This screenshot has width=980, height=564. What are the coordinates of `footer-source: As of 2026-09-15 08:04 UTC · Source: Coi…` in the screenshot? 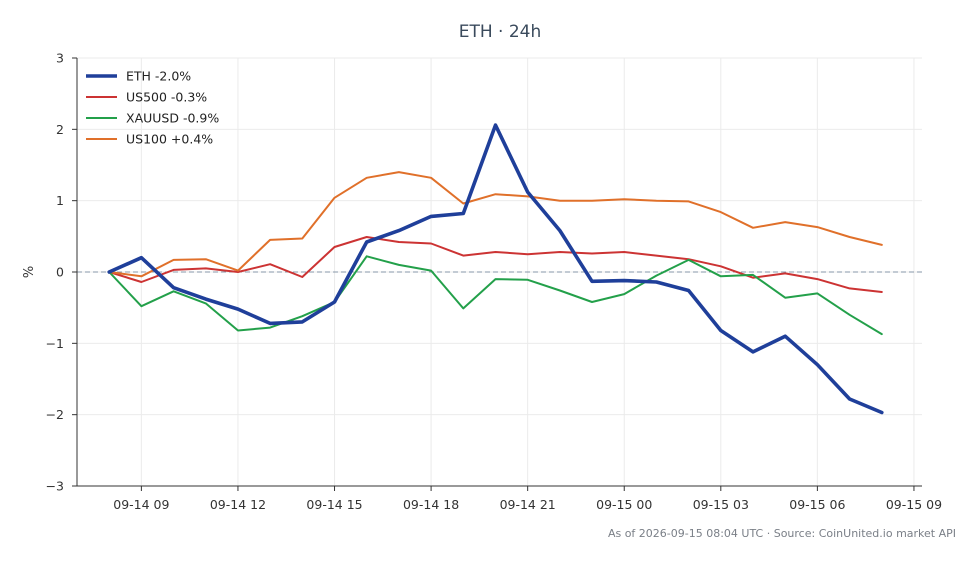 It's located at (782, 533).